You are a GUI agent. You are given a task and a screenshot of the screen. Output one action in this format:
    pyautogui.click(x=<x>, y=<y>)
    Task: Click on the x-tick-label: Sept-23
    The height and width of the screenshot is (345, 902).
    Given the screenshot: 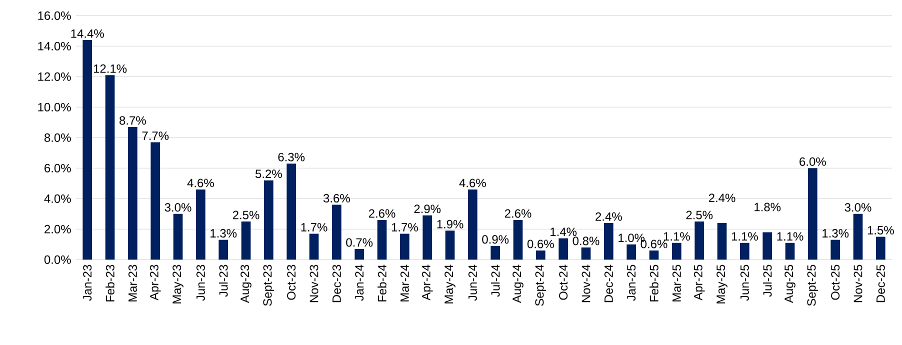 What is the action you would take?
    pyautogui.click(x=268, y=285)
    